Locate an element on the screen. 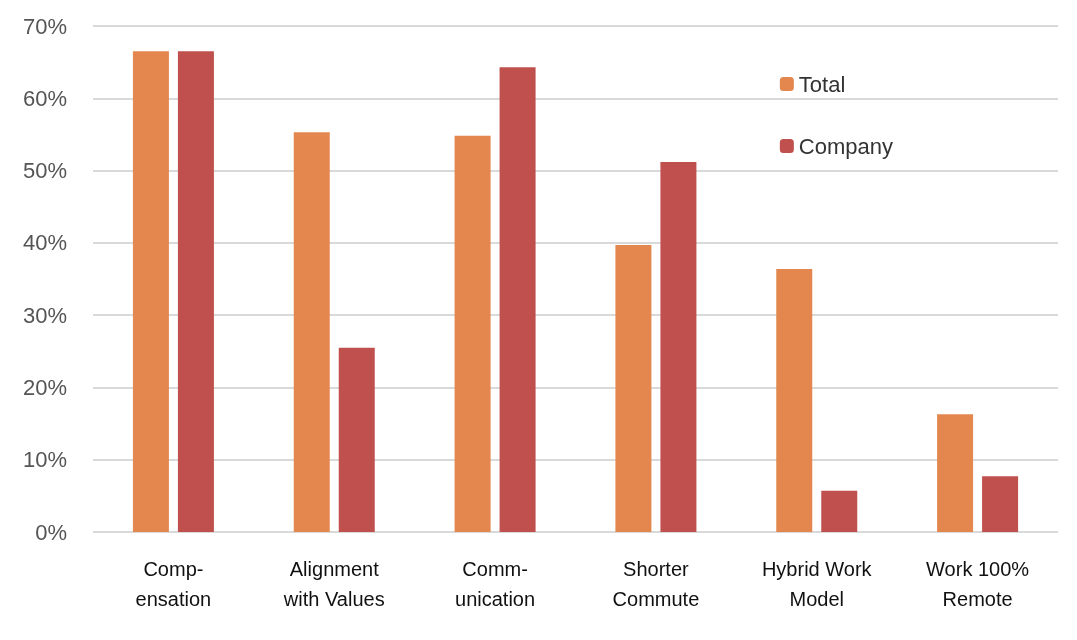 The height and width of the screenshot is (640, 1077). y-tick-label: 40% is located at coordinates (44, 243).